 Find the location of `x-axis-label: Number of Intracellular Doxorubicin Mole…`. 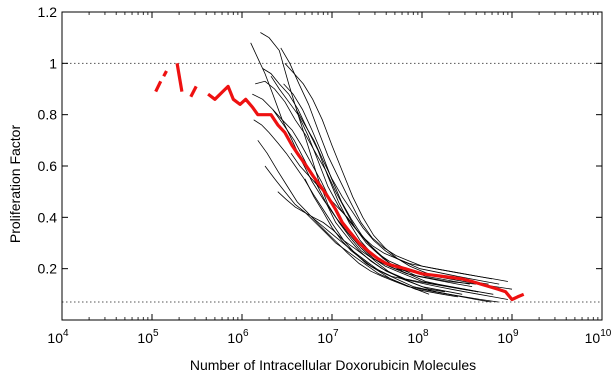

x-axis-label: Number of Intracellular Doxorubicin Mole… is located at coordinates (333, 365).